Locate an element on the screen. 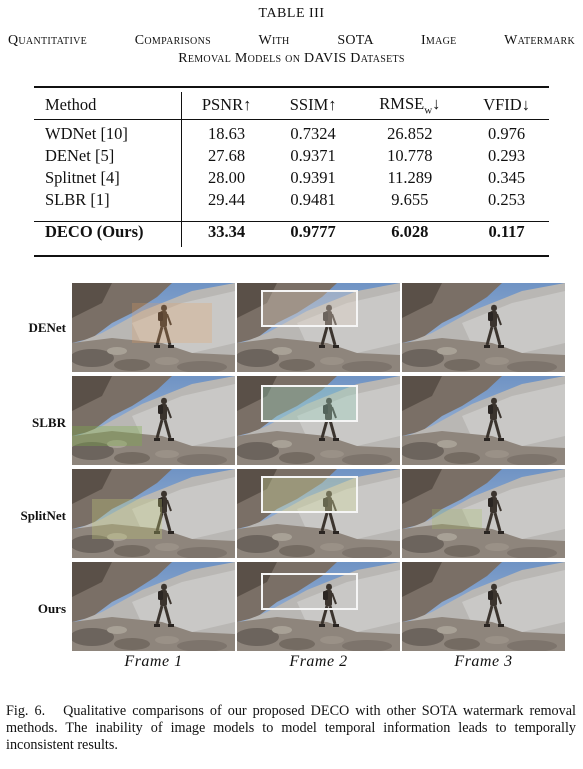 This screenshot has width=583, height=769. table-row: SLBR [1] 29.44 0.9481 9.655 0.253 is located at coordinates (291, 200).